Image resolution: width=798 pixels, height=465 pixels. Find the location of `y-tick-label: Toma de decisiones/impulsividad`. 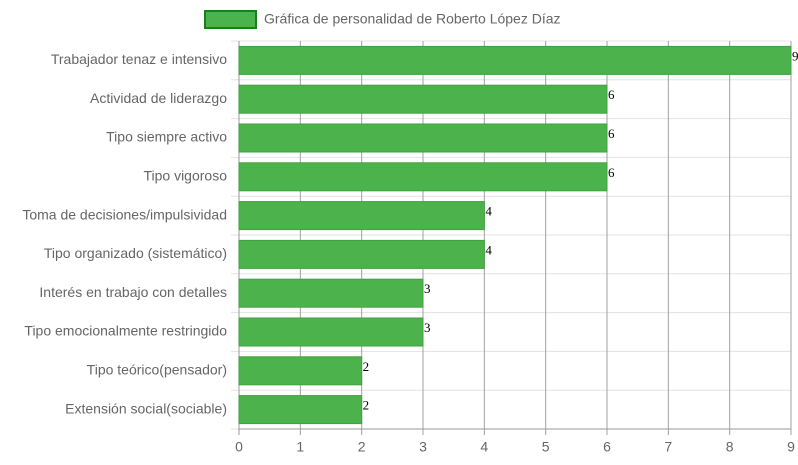

y-tick-label: Toma de decisiones/impulsividad is located at coordinates (124, 214).